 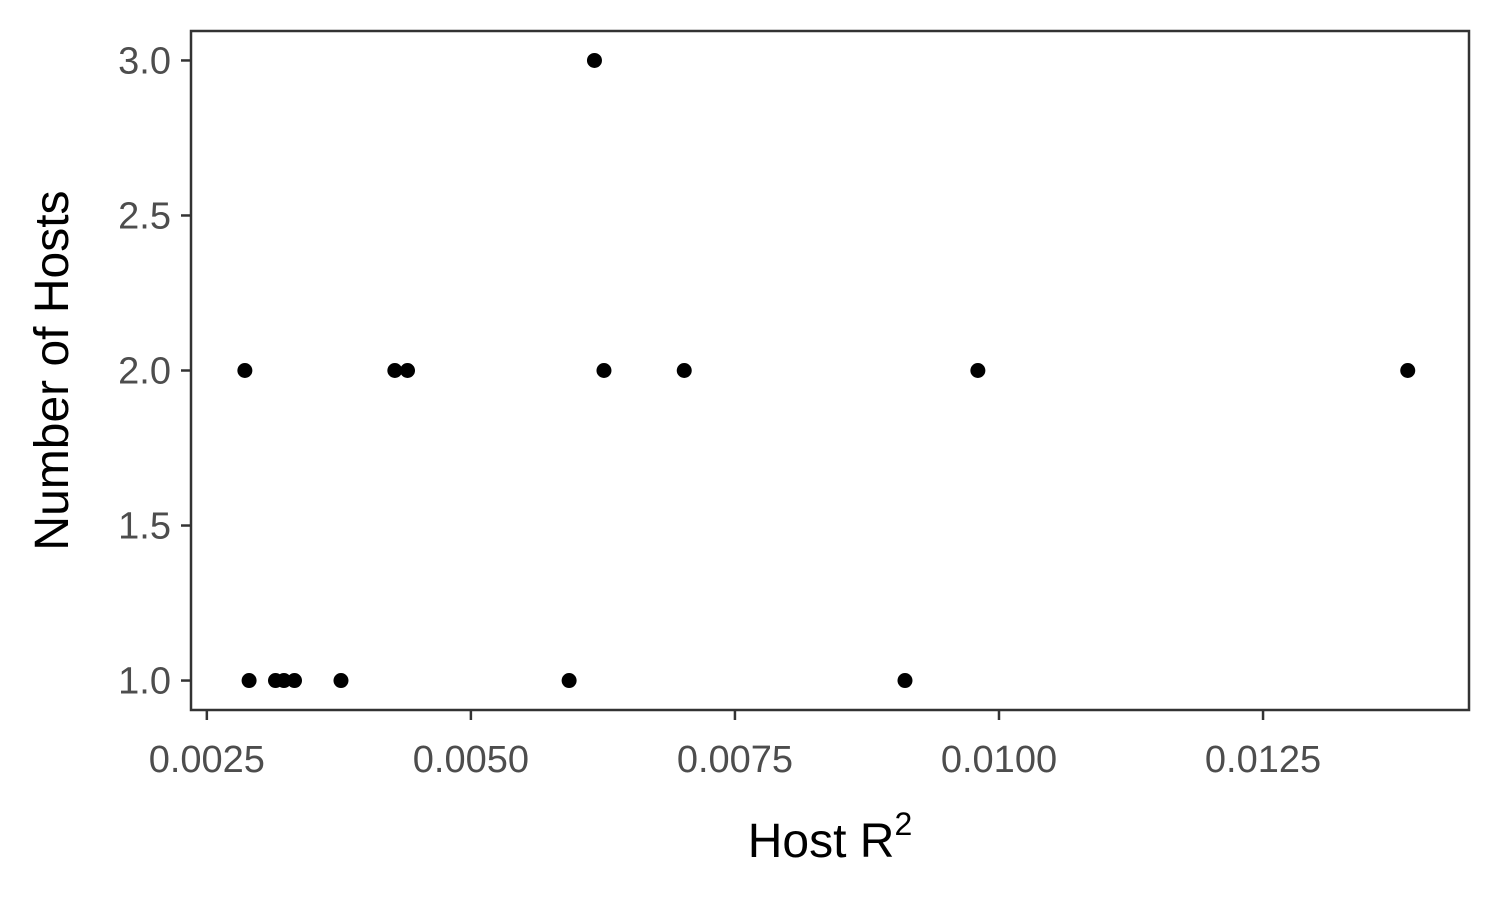 What do you see at coordinates (144, 682) in the screenshot?
I see `y-tick-label: 1.0` at bounding box center [144, 682].